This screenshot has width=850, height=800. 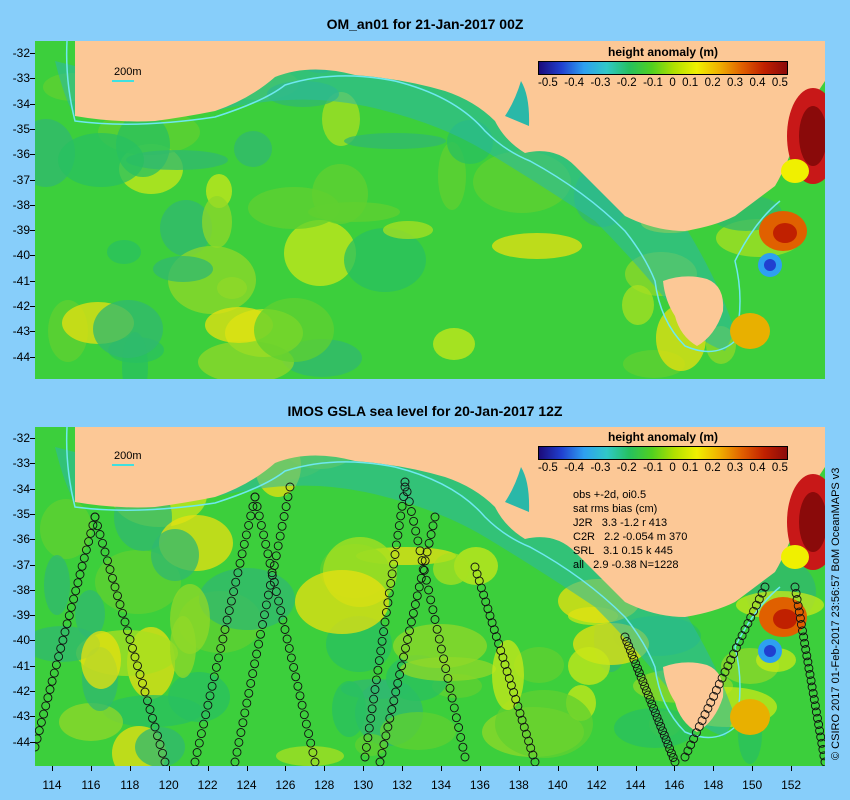 I want to click on bottom-depth-legend-label: 200m, so click(x=128, y=456).